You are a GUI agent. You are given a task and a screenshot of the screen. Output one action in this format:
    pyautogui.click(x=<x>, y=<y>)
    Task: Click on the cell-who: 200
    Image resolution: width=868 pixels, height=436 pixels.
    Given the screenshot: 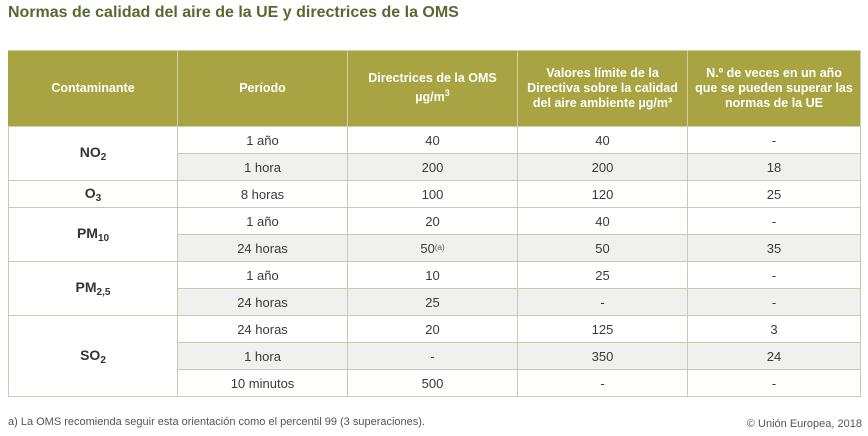 What is the action you would take?
    pyautogui.click(x=432, y=167)
    